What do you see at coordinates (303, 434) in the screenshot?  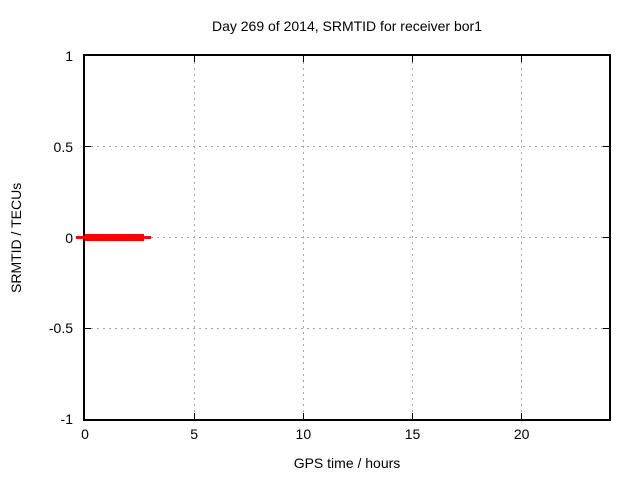 I see `x-tick-label: 10` at bounding box center [303, 434].